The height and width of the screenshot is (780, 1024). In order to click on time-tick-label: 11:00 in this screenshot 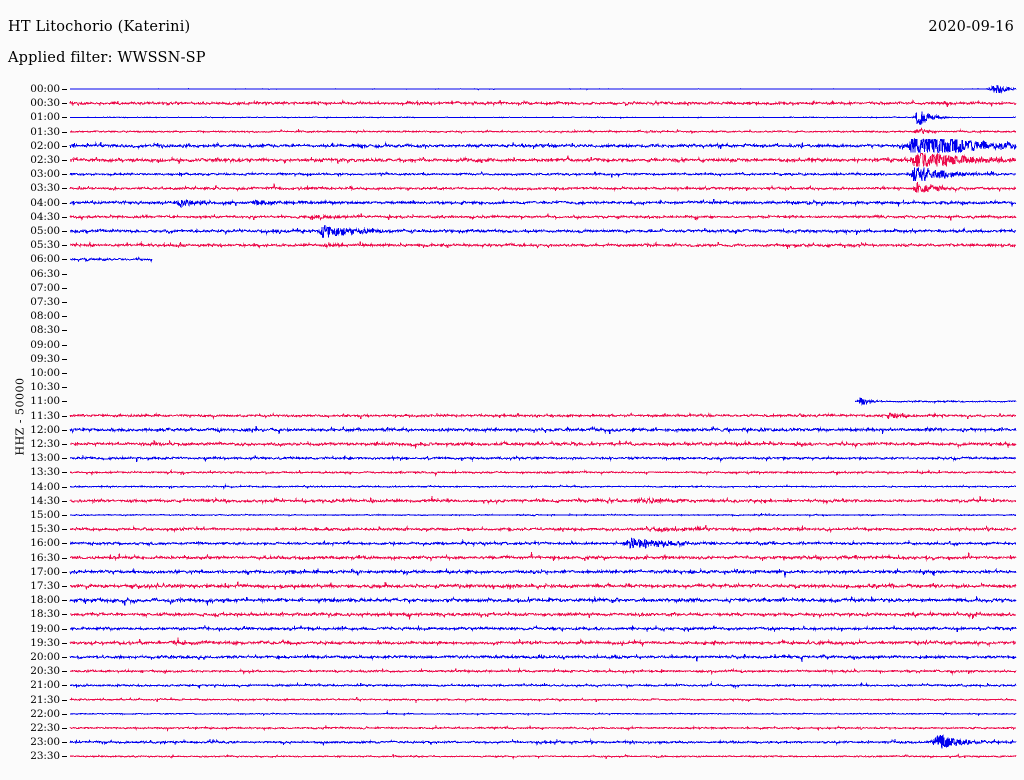, I will do `click(45, 401)`.